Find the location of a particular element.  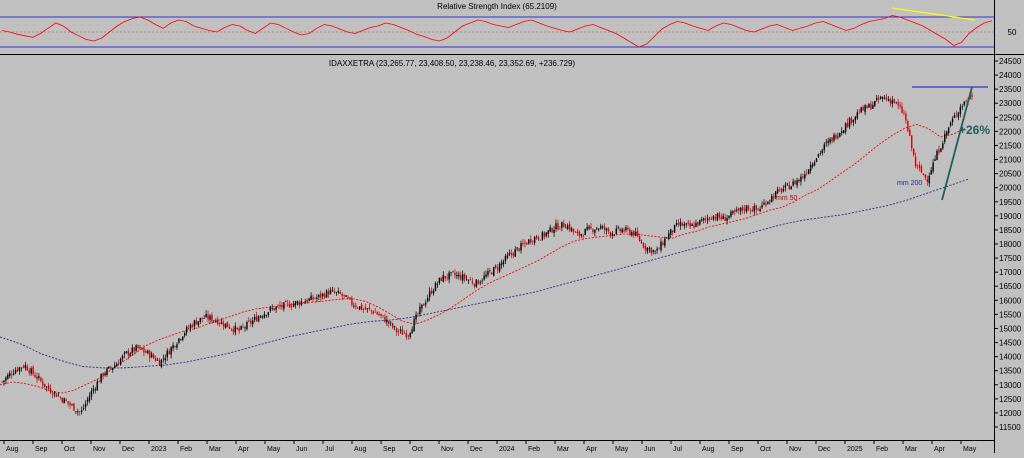

x-tick-label: May is located at coordinates (274, 449).